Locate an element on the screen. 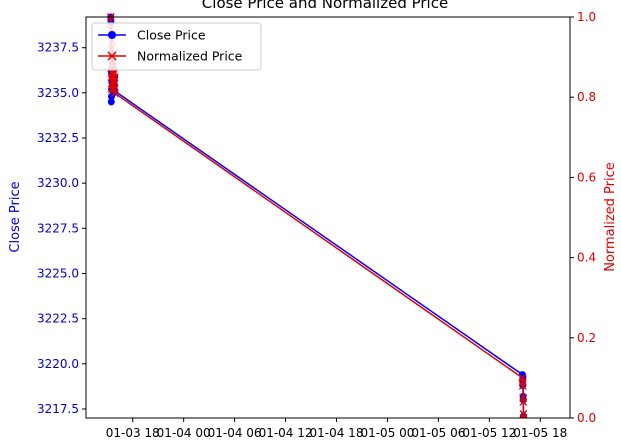 The image size is (621, 447). y-left-tick-label: 3227.5 is located at coordinates (58, 228).